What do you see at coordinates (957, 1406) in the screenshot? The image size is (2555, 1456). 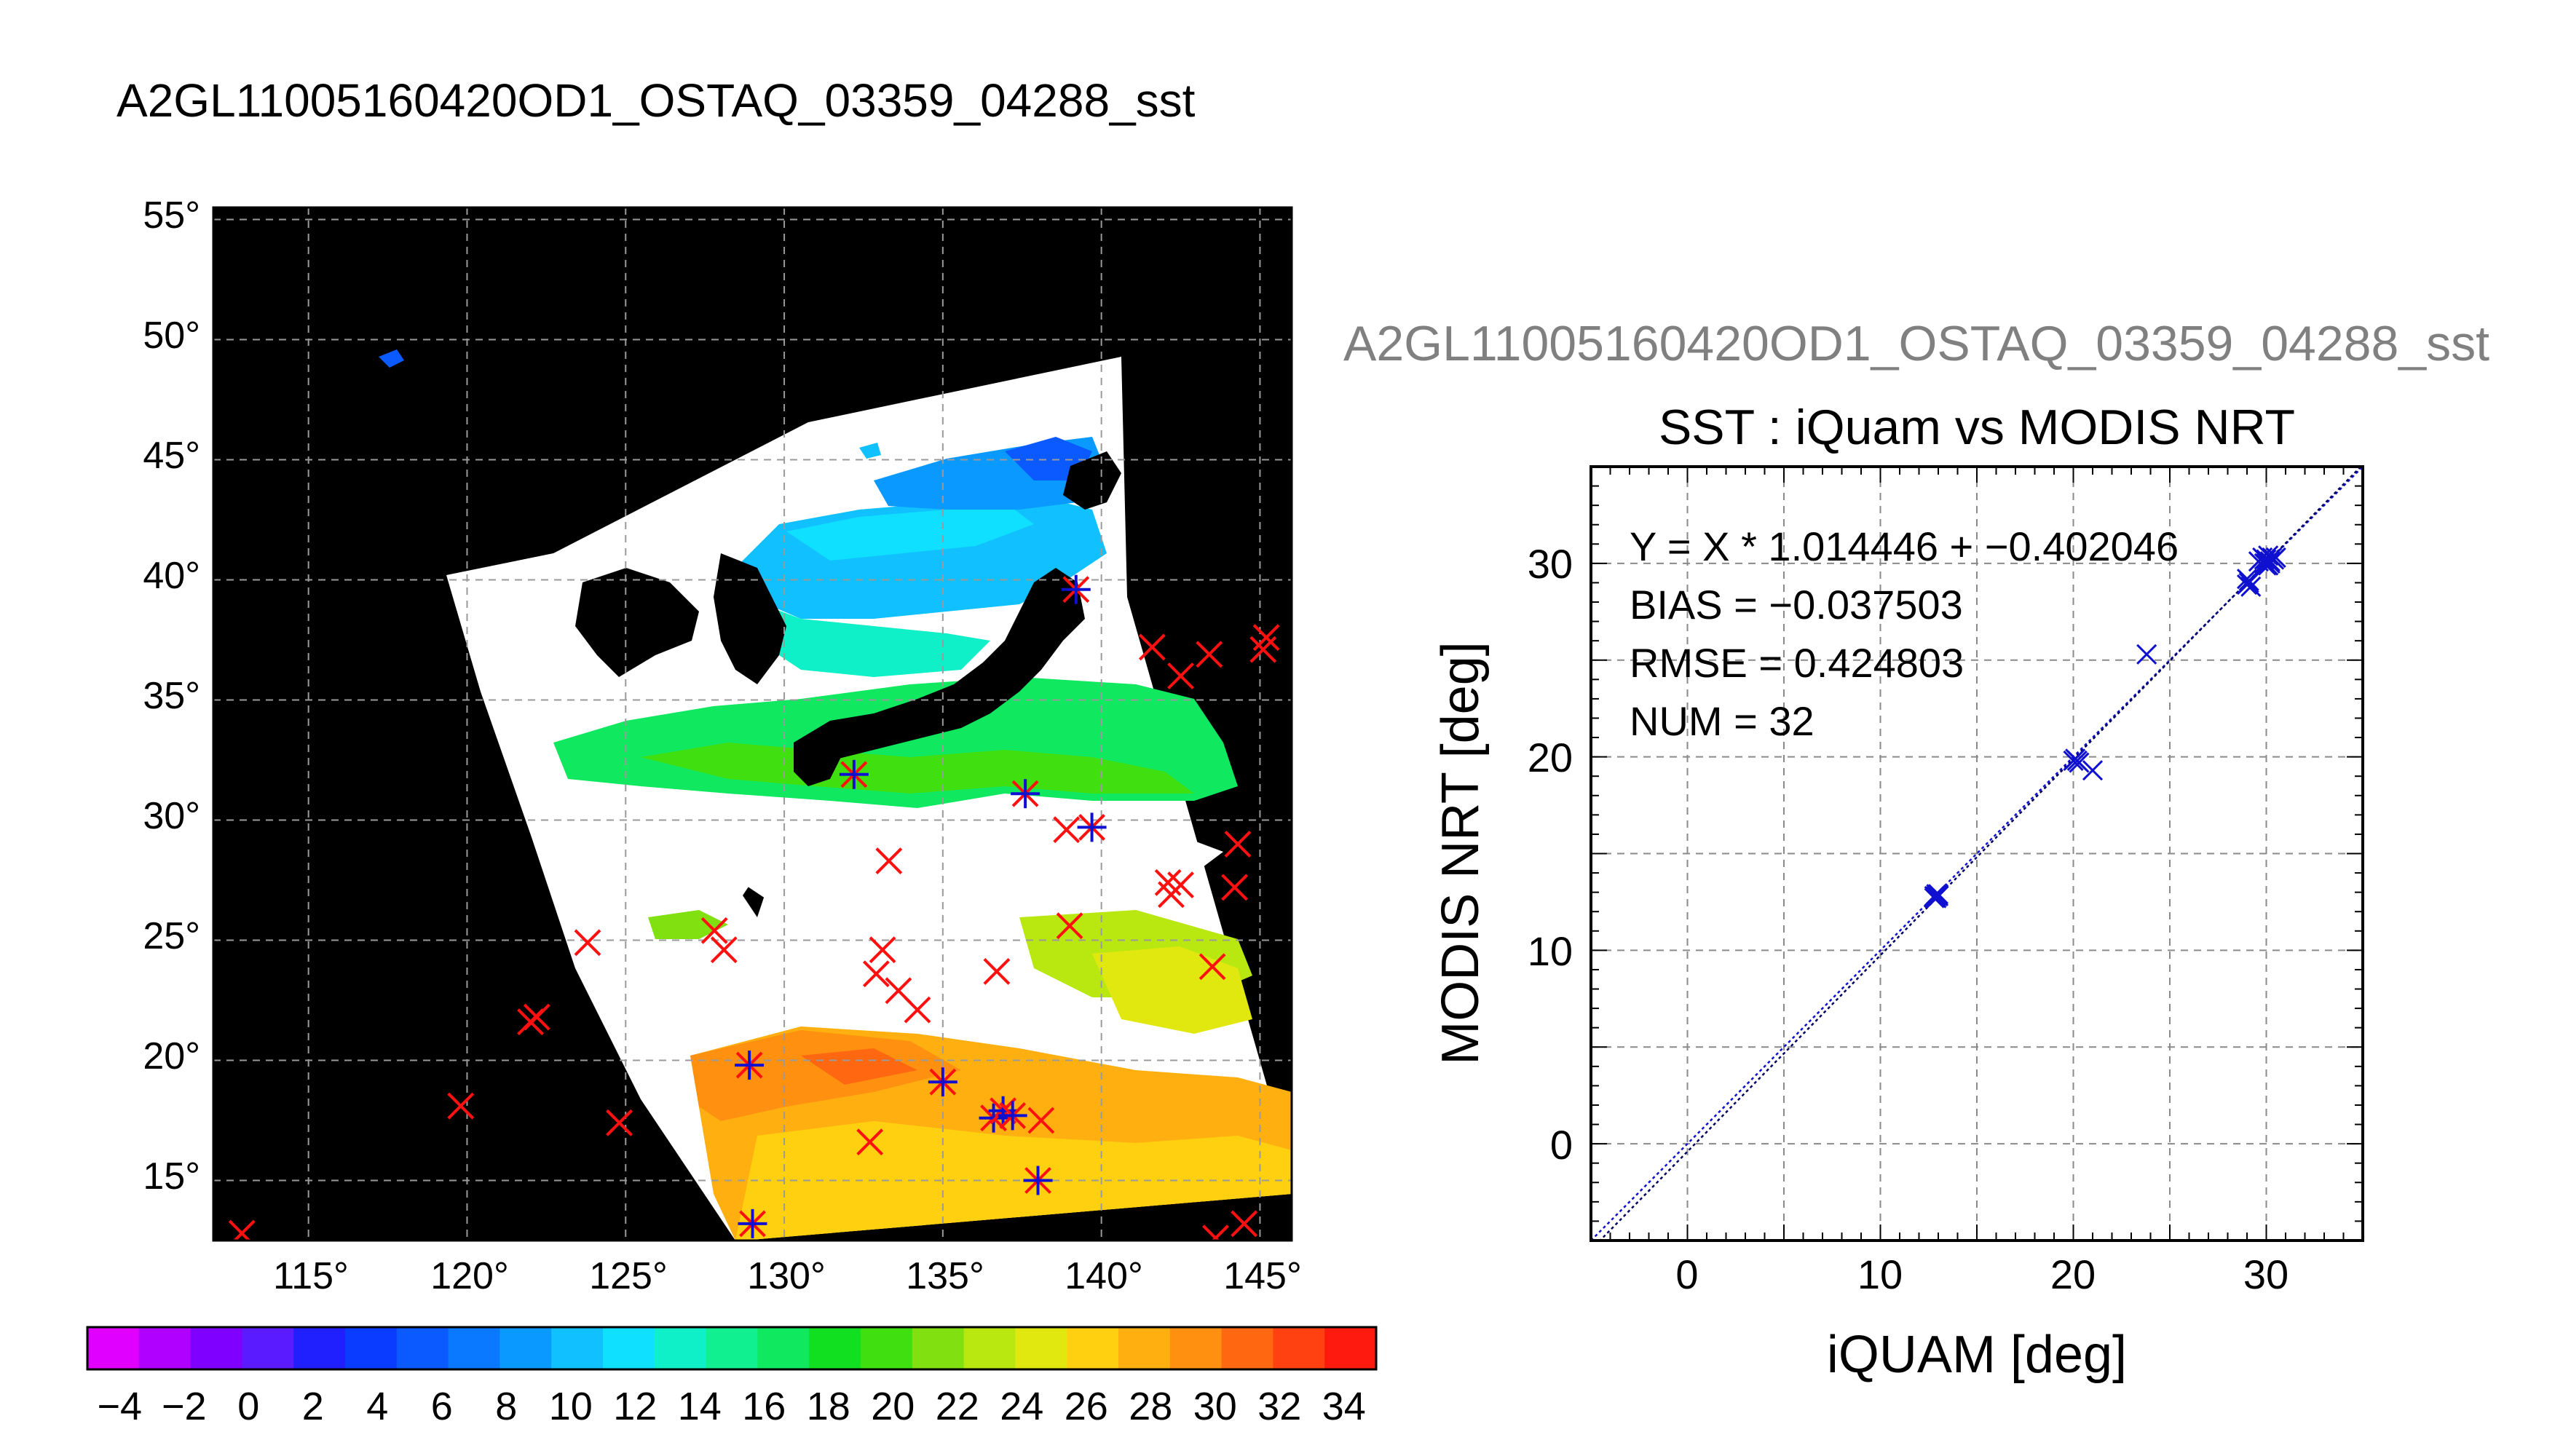 I see `colorbar-label: 22` at bounding box center [957, 1406].